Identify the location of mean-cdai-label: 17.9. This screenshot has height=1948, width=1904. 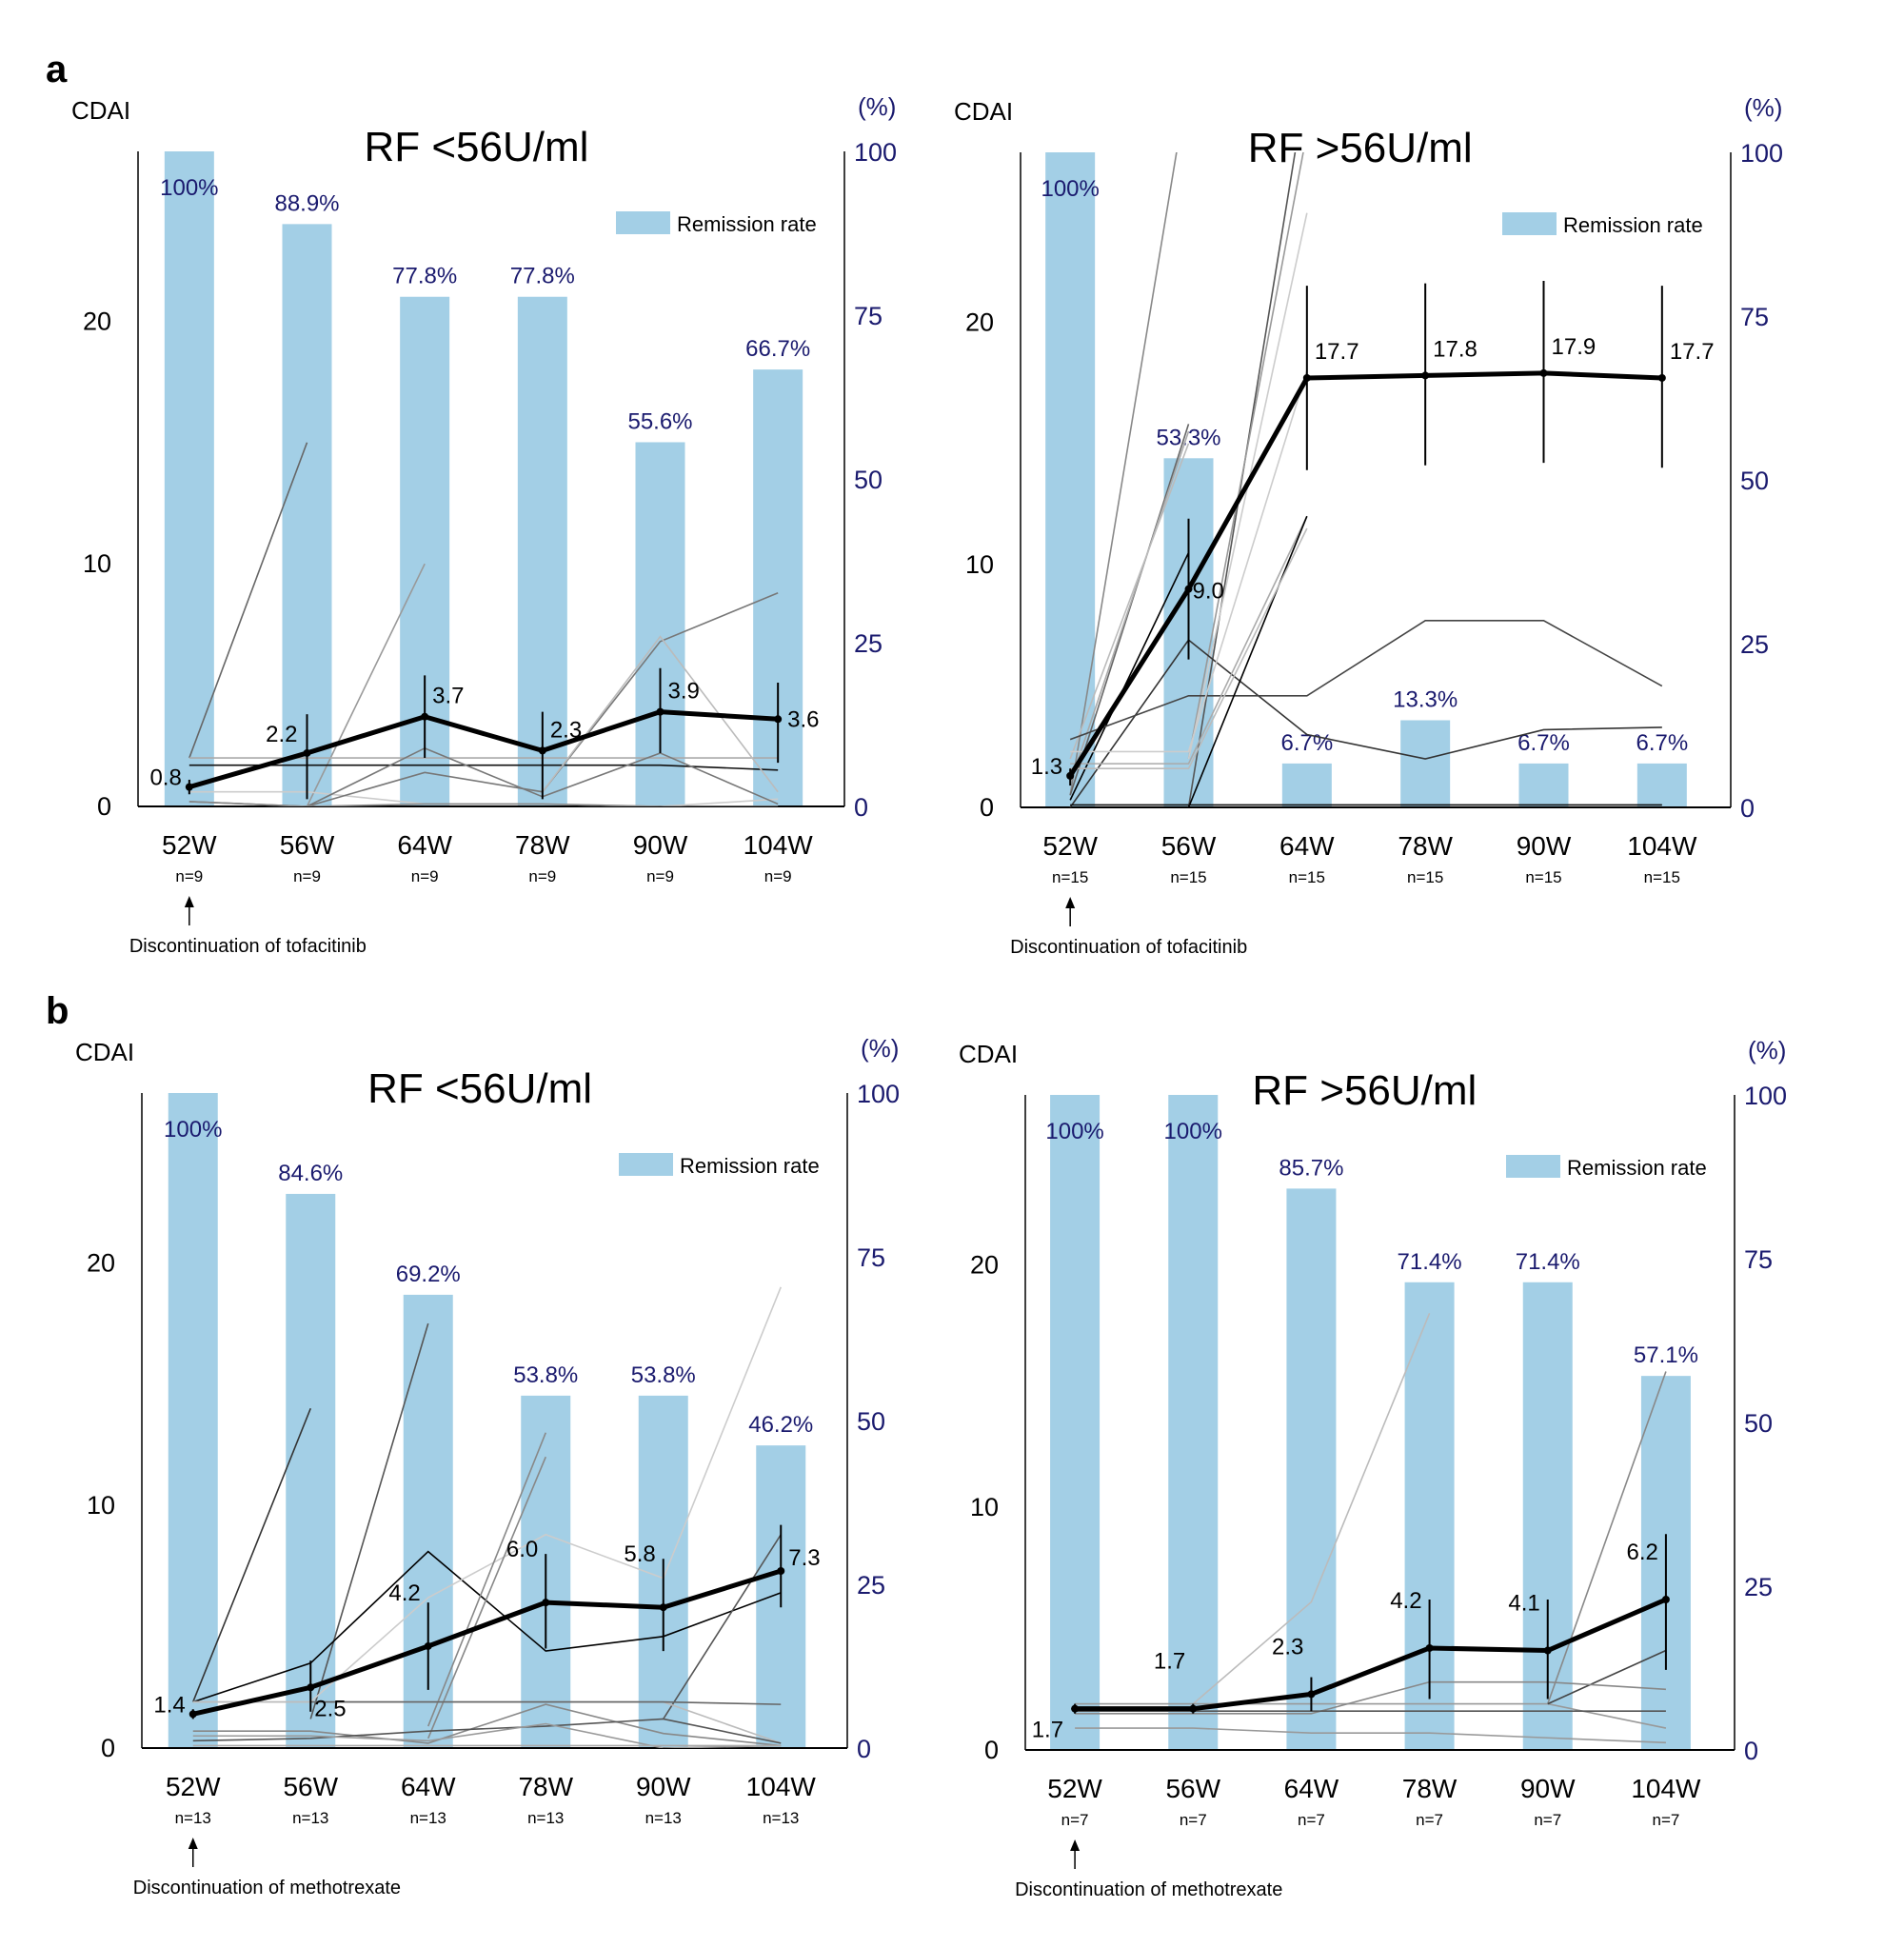
(1574, 347).